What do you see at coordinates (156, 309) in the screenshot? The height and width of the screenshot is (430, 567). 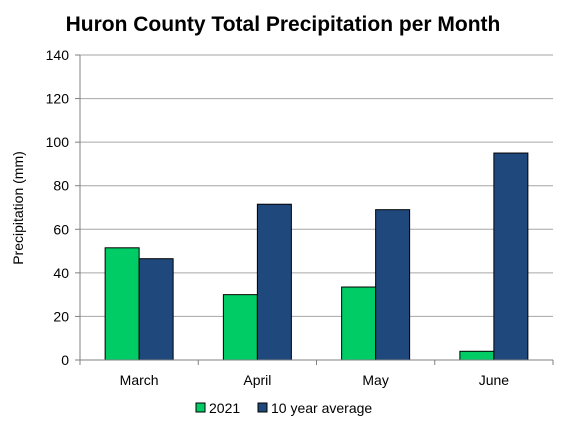 I see `bar-10yr-avg-march` at bounding box center [156, 309].